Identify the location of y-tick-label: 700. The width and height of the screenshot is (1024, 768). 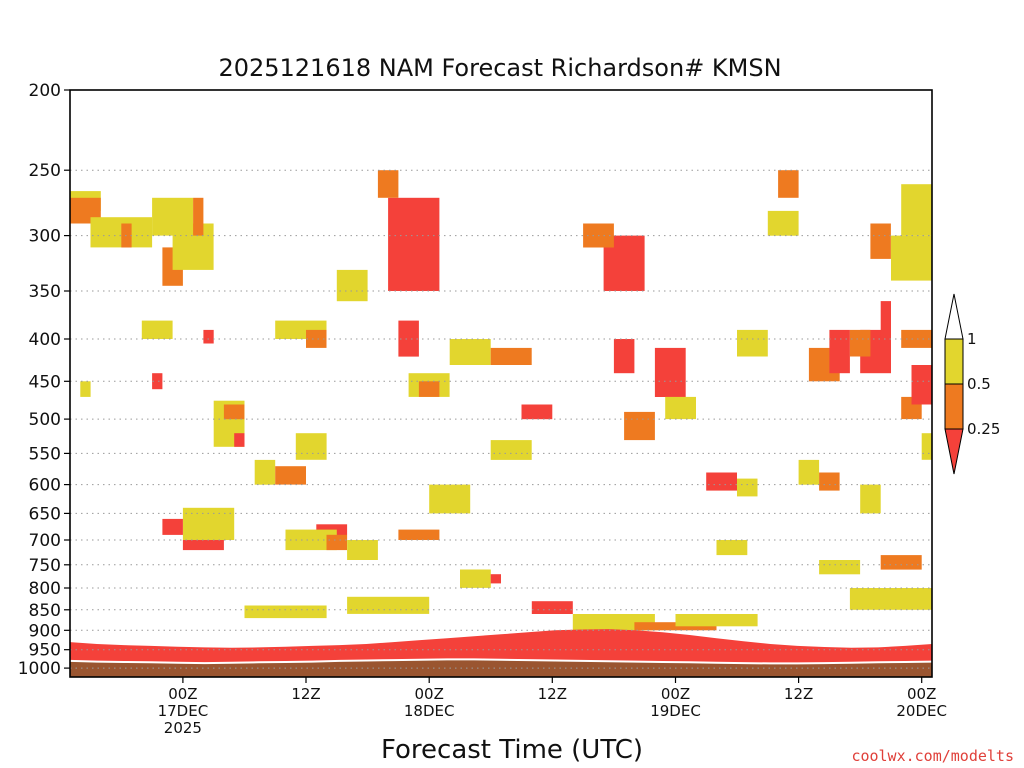
(45, 541).